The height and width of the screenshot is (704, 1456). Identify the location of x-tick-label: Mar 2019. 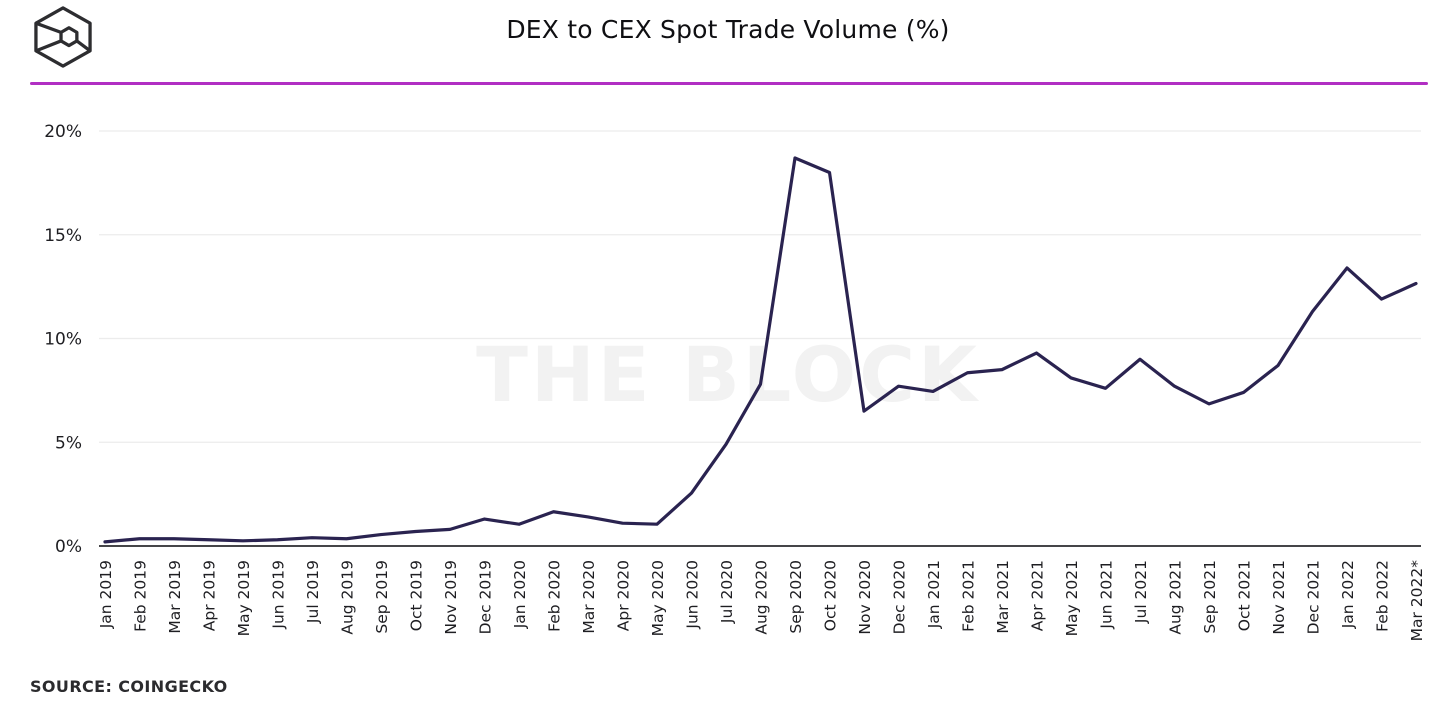
(175, 597).